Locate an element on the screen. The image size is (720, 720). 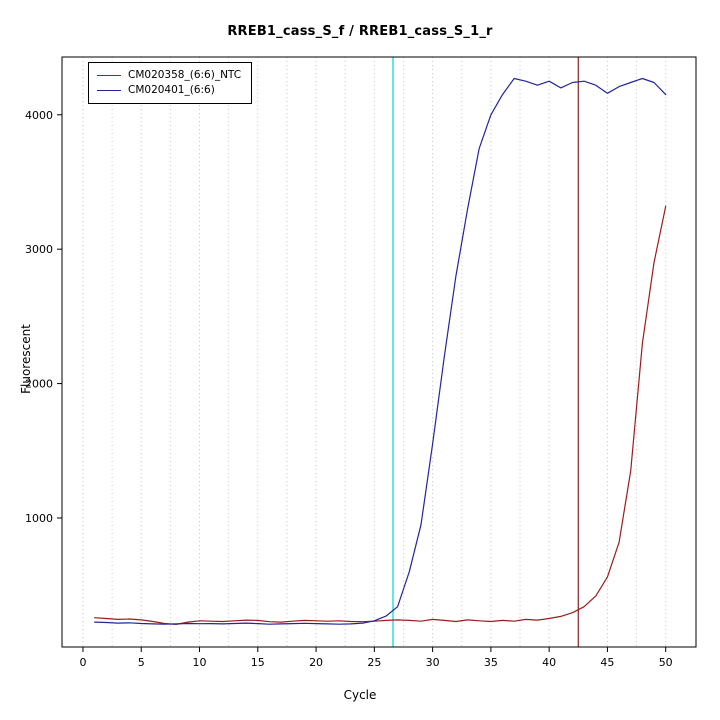
y-axis-label: Fluorescent is located at coordinates (26, 359).